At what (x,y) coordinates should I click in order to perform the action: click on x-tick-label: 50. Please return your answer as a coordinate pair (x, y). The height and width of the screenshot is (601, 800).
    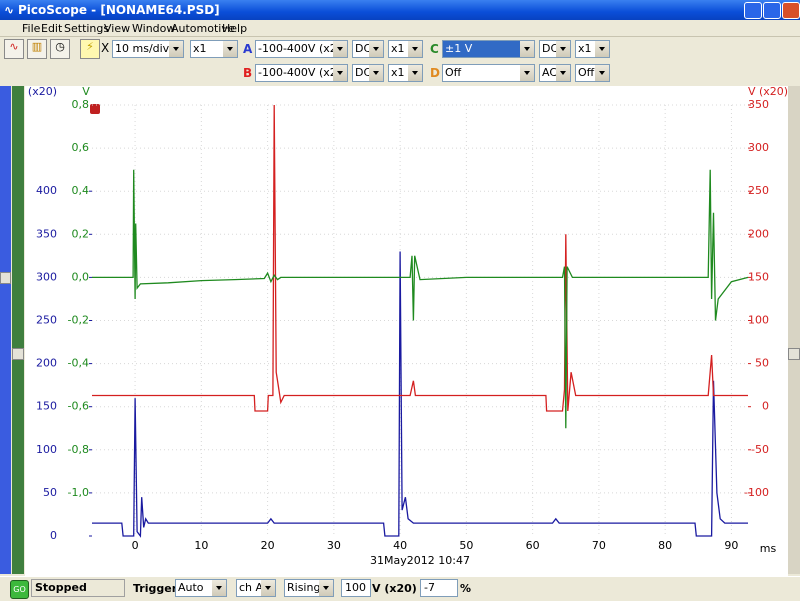
    Looking at the image, I should click on (466, 545).